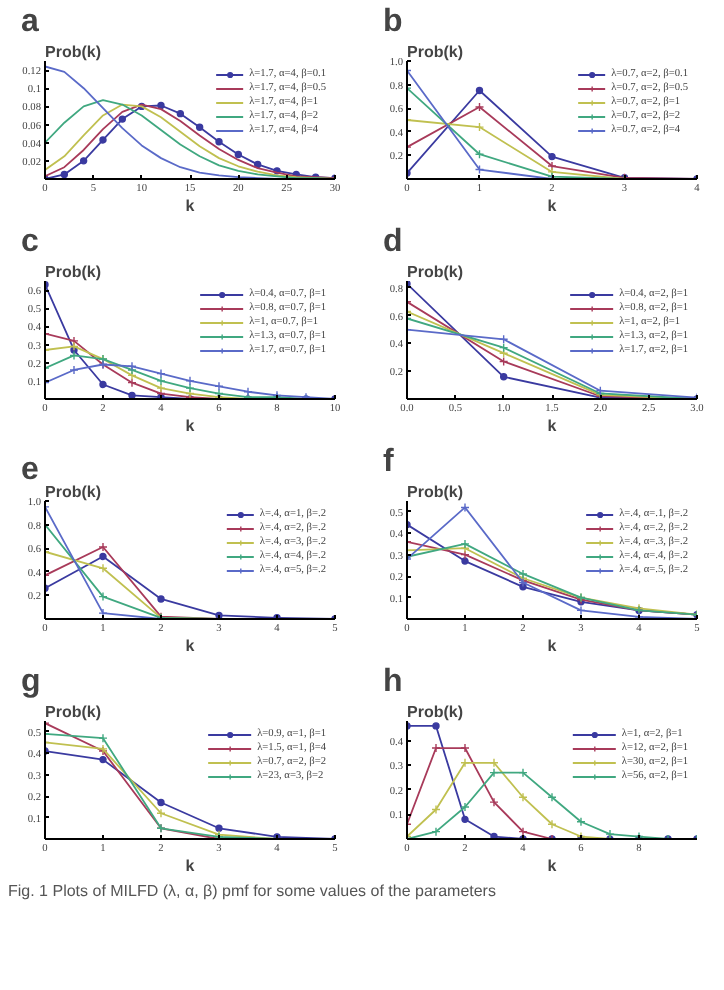 This screenshot has height=990, width=724. I want to click on chart-title: e, so click(30, 470).